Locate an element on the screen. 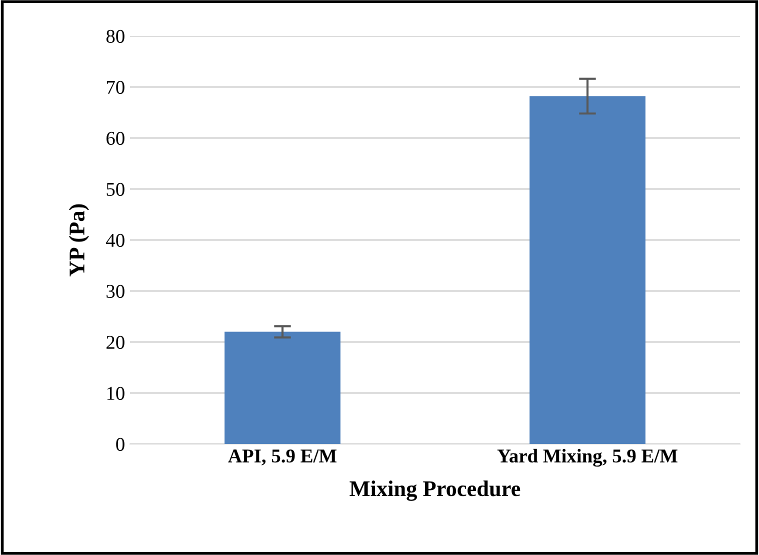 This screenshot has width=759, height=555. y-tick-label: 20 is located at coordinates (115, 342).